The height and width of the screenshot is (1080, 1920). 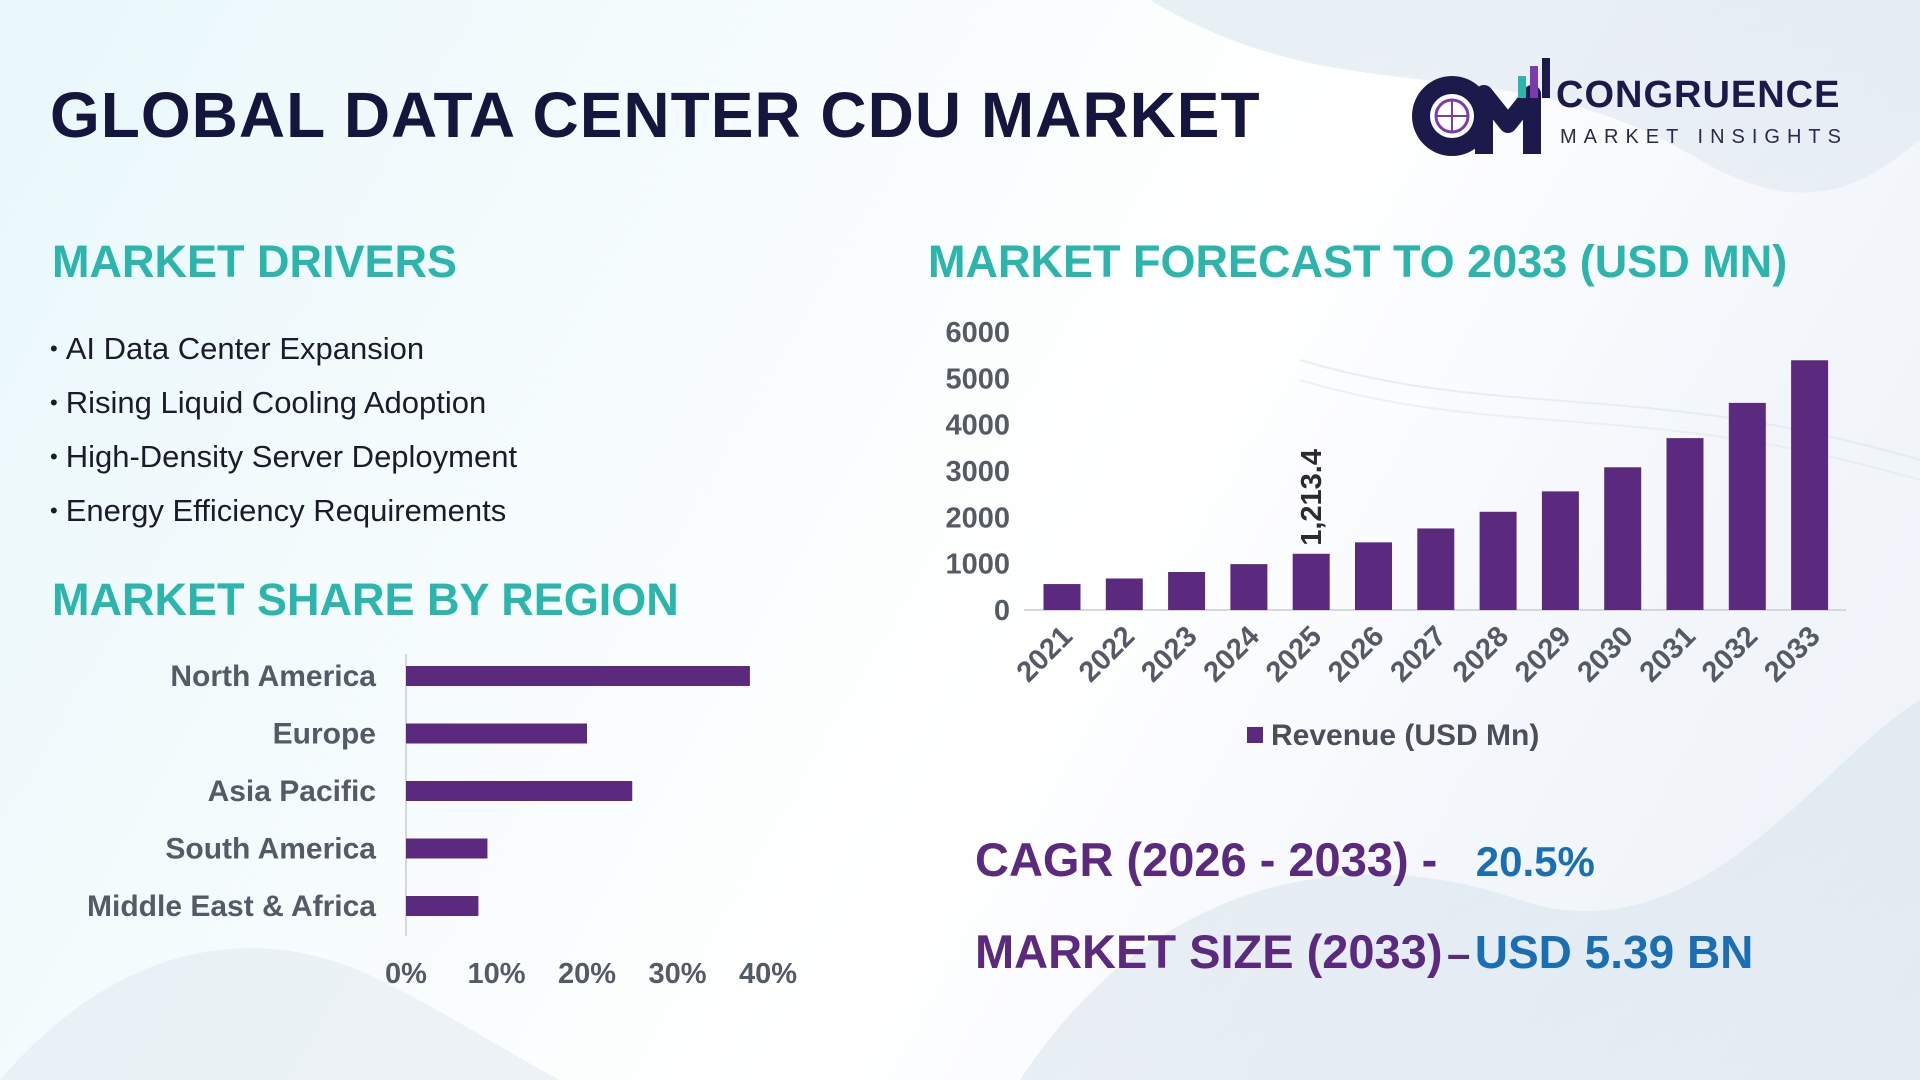 What do you see at coordinates (270, 849) in the screenshot?
I see `category-label: South America` at bounding box center [270, 849].